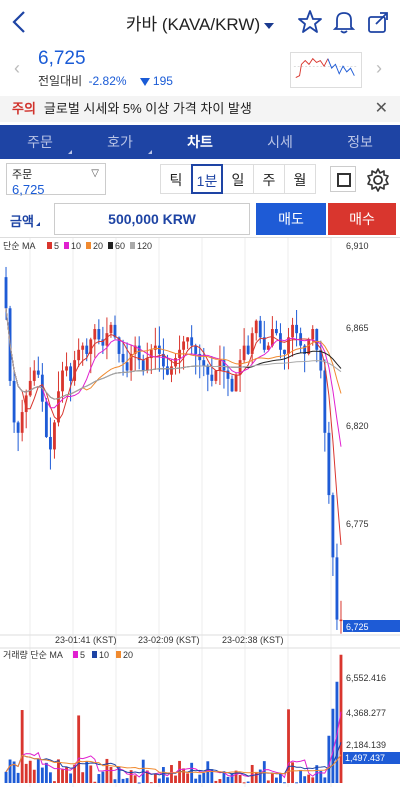 This screenshot has height=792, width=400. I want to click on buy-button: 매수, so click(362, 219).